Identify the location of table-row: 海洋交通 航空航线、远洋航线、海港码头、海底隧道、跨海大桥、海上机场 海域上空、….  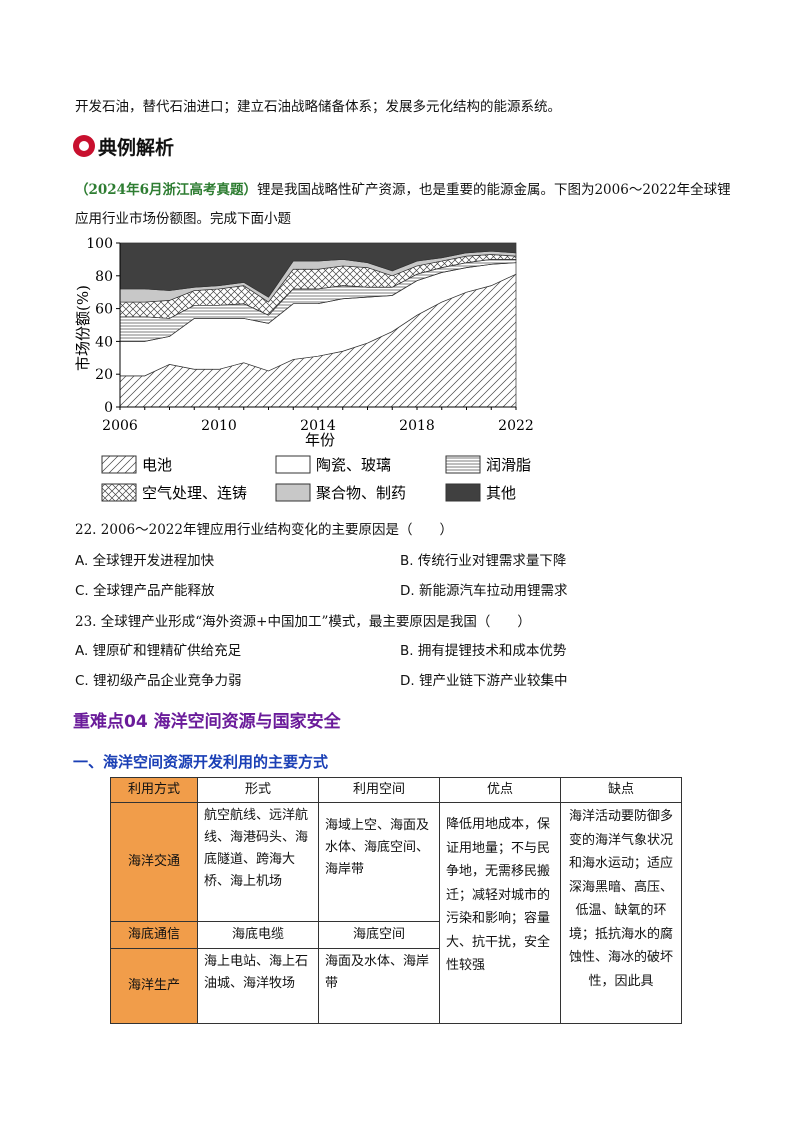
(396, 913).